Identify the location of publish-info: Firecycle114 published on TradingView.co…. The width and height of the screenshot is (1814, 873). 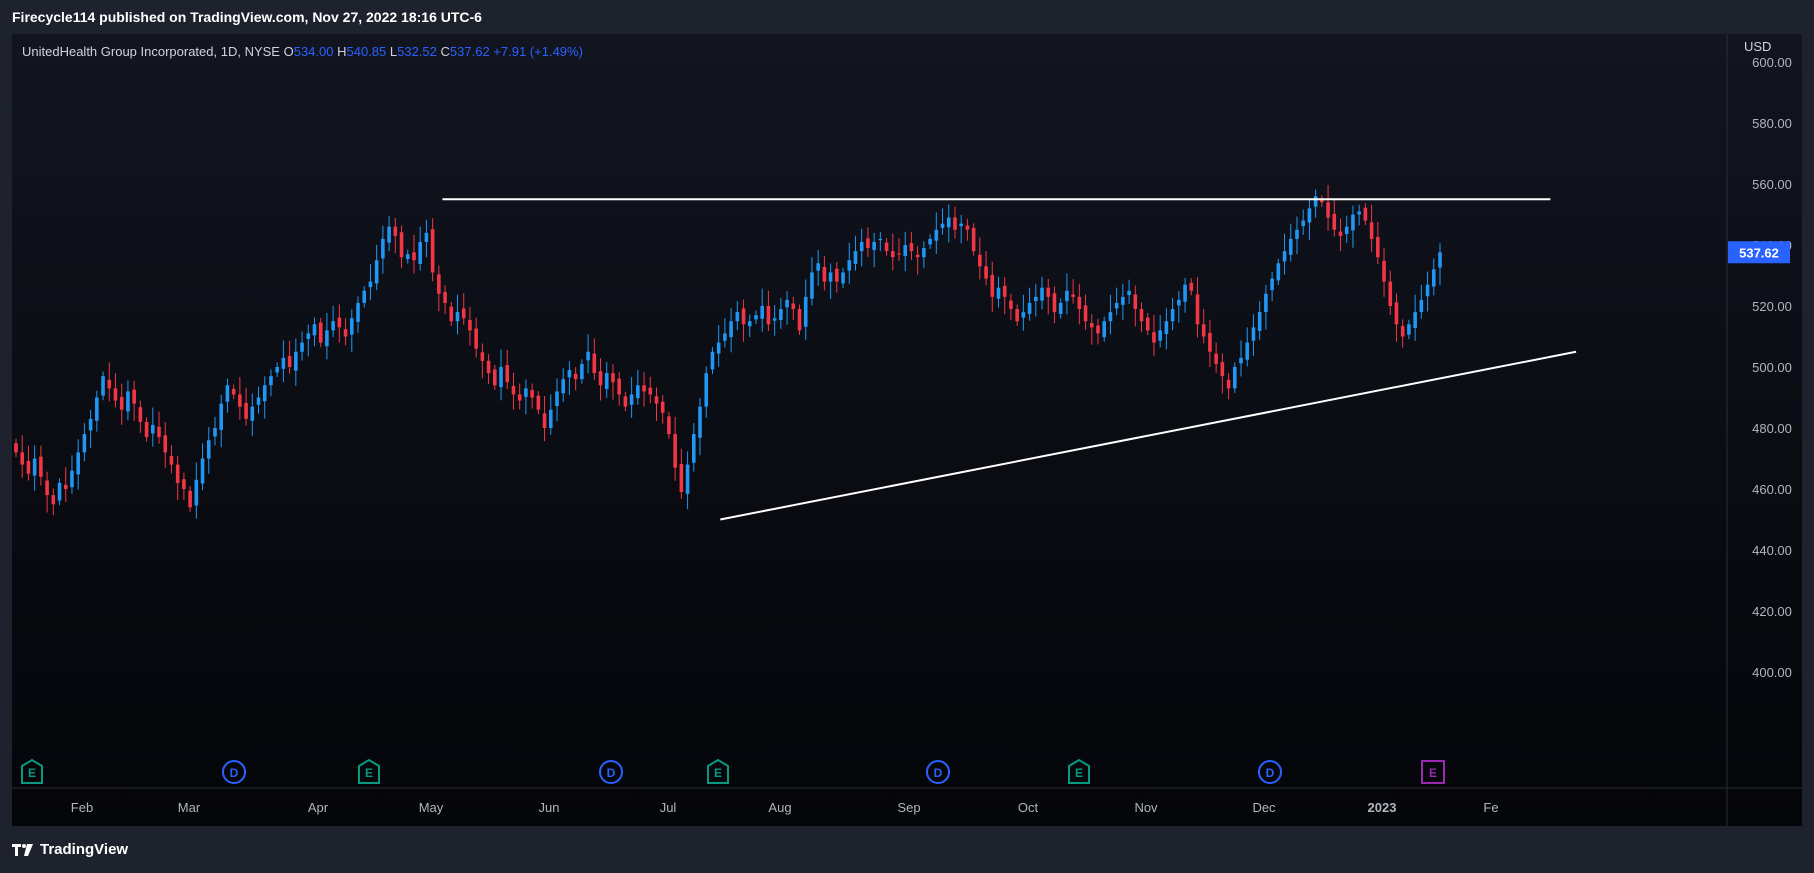
(247, 17).